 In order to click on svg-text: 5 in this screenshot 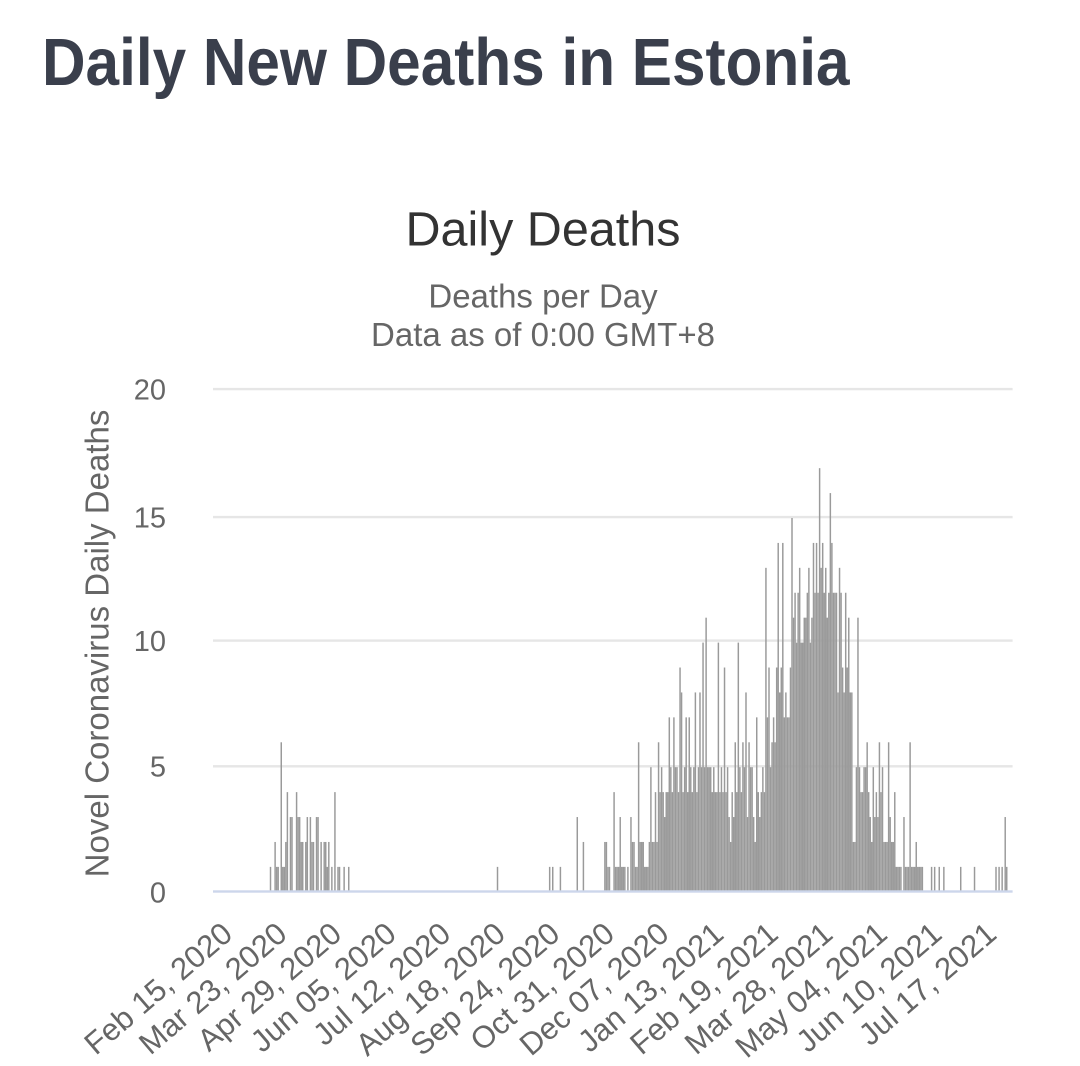, I will do `click(158, 768)`.